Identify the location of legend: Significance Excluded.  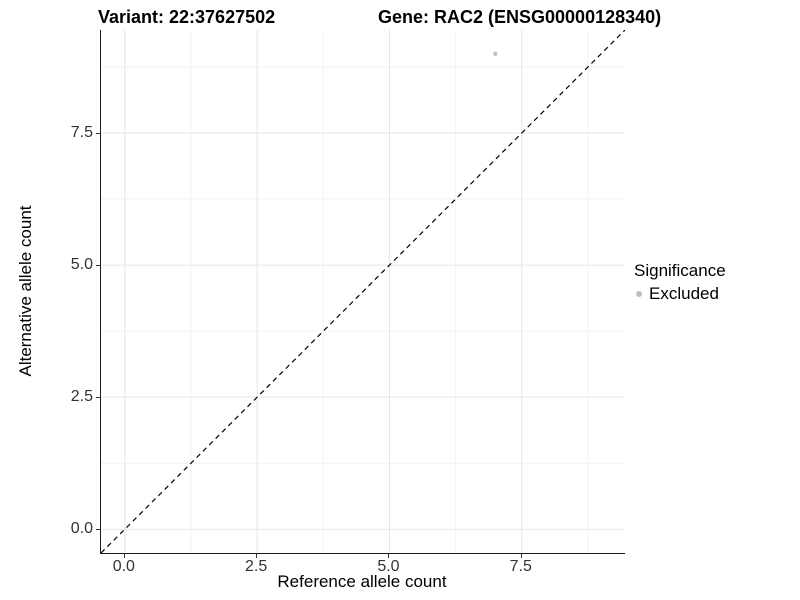
(680, 282).